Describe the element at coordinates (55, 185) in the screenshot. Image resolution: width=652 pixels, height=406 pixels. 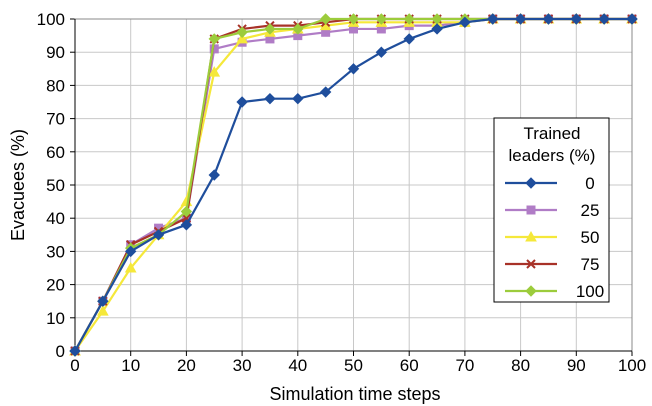
I see `y-tick-label: 50` at that location.